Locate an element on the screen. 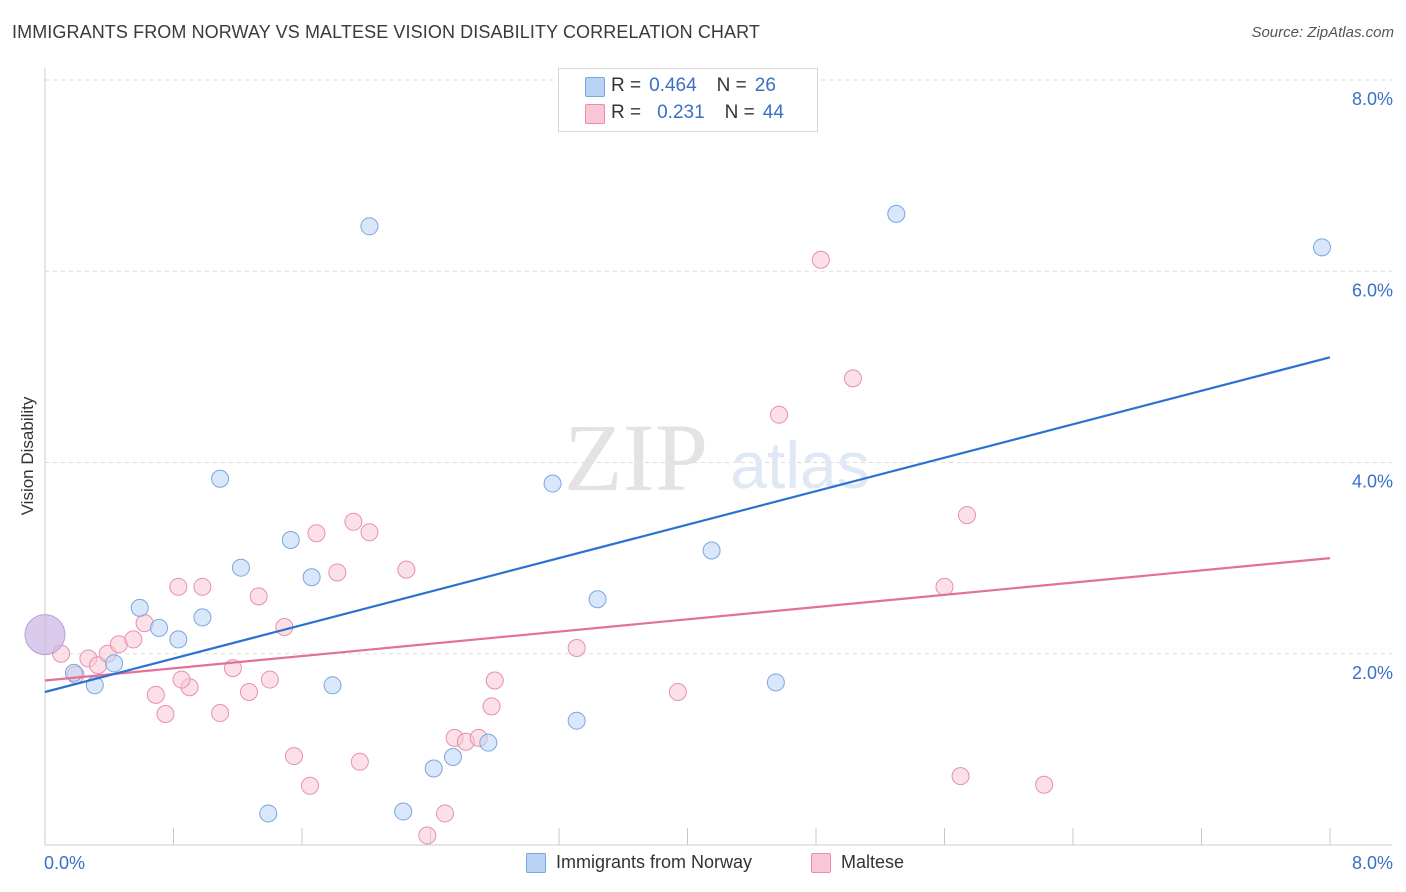  maltese-n-label: N = is located at coordinates (739, 112).